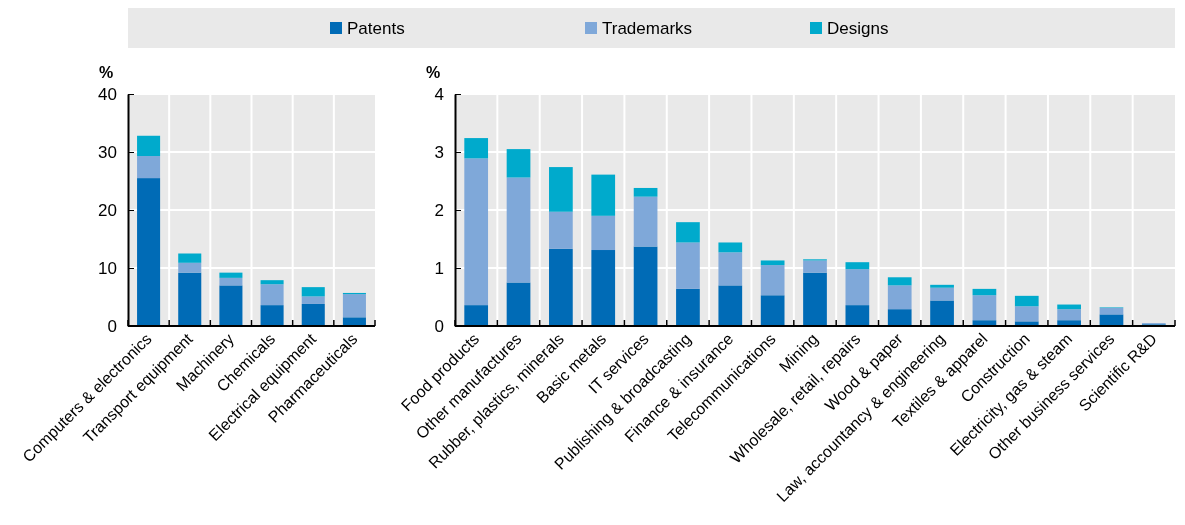 The image size is (1185, 525). What do you see at coordinates (107, 94) in the screenshot?
I see `y-tick-label: 40` at bounding box center [107, 94].